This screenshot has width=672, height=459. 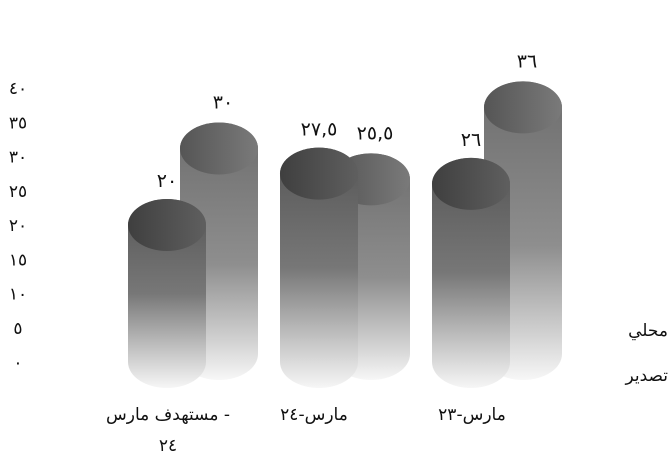 I want to click on y-tick-label: ٢٠, so click(x=18, y=226).